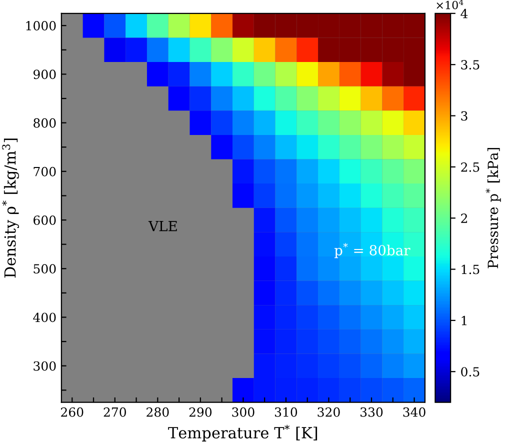  Describe the element at coordinates (45, 366) in the screenshot. I see `y-tick-label: 300` at that location.